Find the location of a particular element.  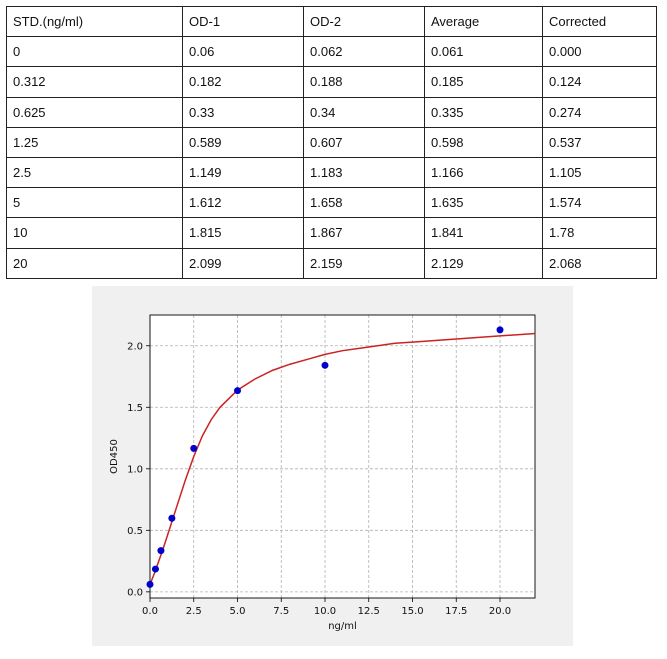

header-std: STD.(ng/ml) is located at coordinates (94, 21).